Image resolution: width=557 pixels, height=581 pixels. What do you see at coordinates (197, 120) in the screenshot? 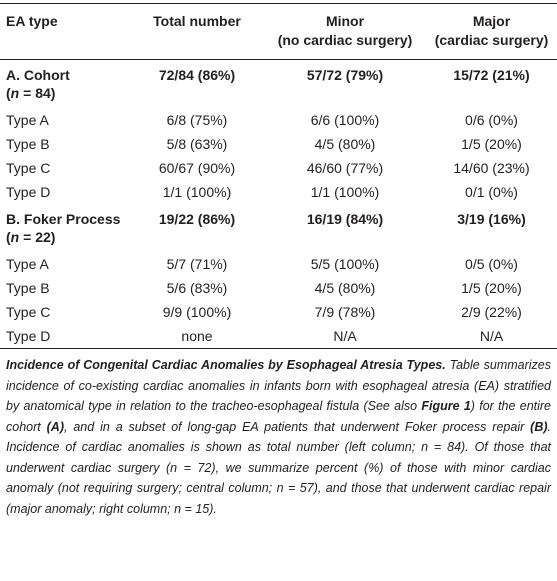
I see `cell: 6/8 (75%)` at bounding box center [197, 120].